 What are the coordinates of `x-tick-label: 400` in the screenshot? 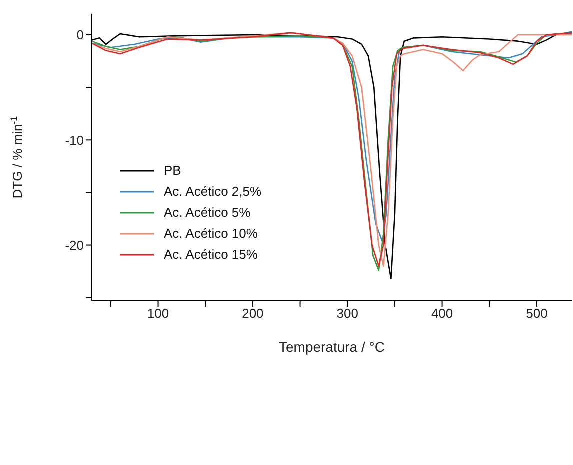 It's located at (442, 314).